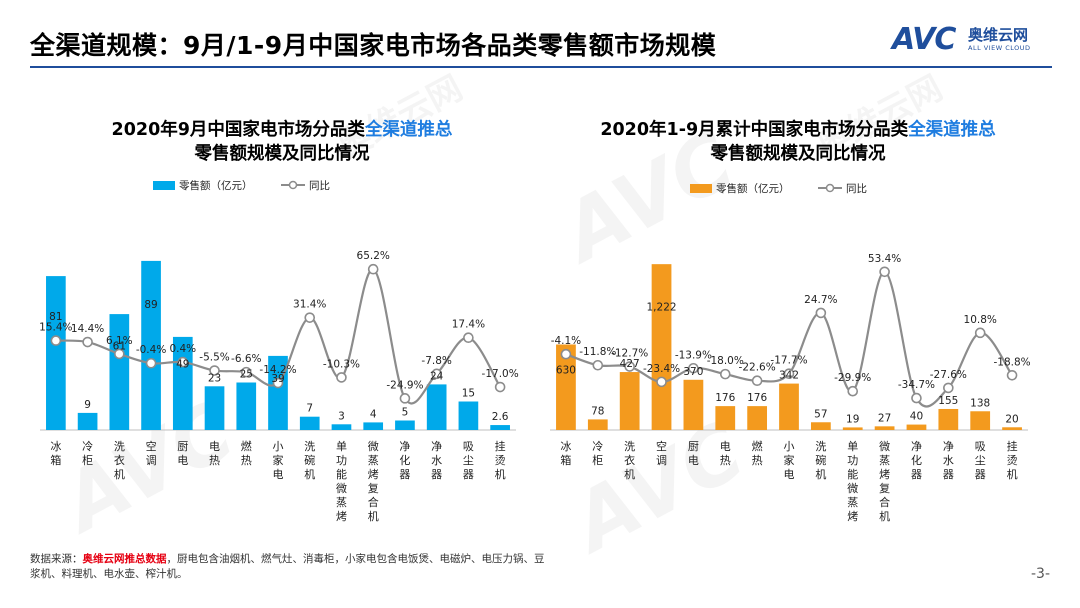  I want to click on bar-value-label: 630, so click(566, 370).